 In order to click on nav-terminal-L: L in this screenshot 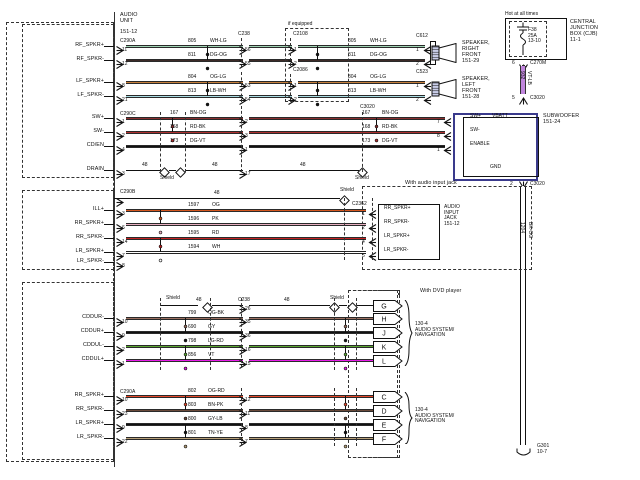, I will do `click(388, 360)`.